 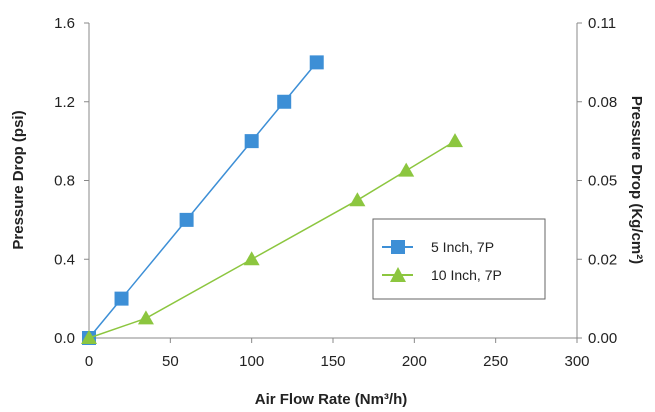 What do you see at coordinates (414, 361) in the screenshot?
I see `x-tick-label: 200` at bounding box center [414, 361].